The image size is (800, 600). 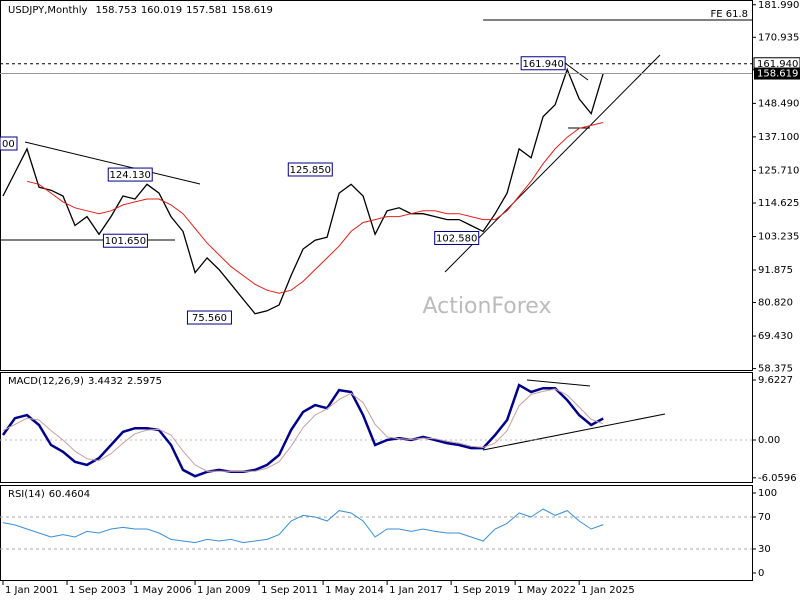 What do you see at coordinates (608, 590) in the screenshot?
I see `x-tick-label: 1 Jan 2025` at bounding box center [608, 590].